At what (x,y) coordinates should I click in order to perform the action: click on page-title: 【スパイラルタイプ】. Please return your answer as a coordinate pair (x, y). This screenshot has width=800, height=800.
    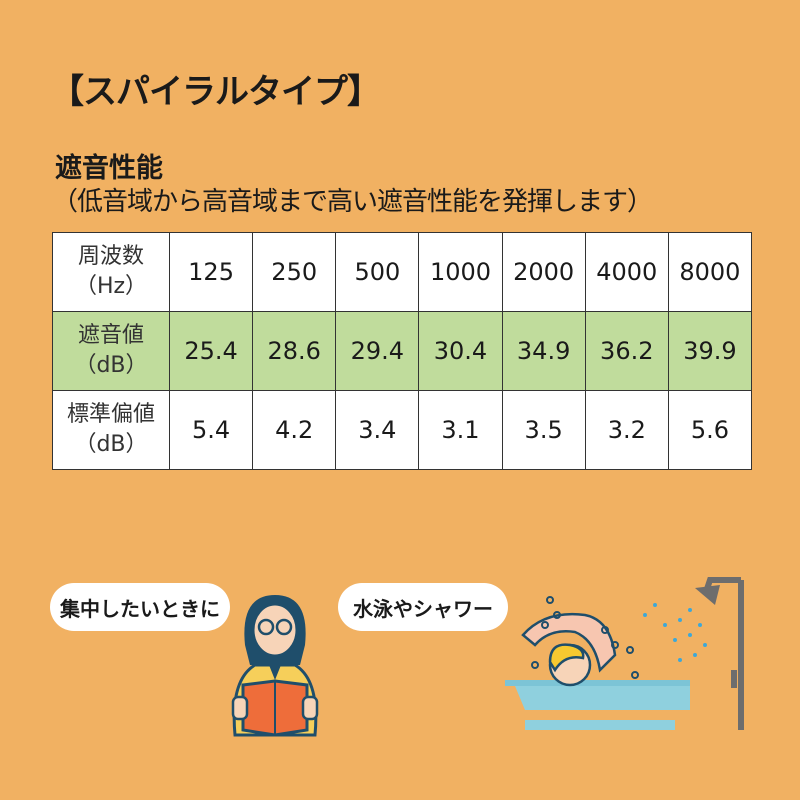
    Looking at the image, I should click on (215, 92).